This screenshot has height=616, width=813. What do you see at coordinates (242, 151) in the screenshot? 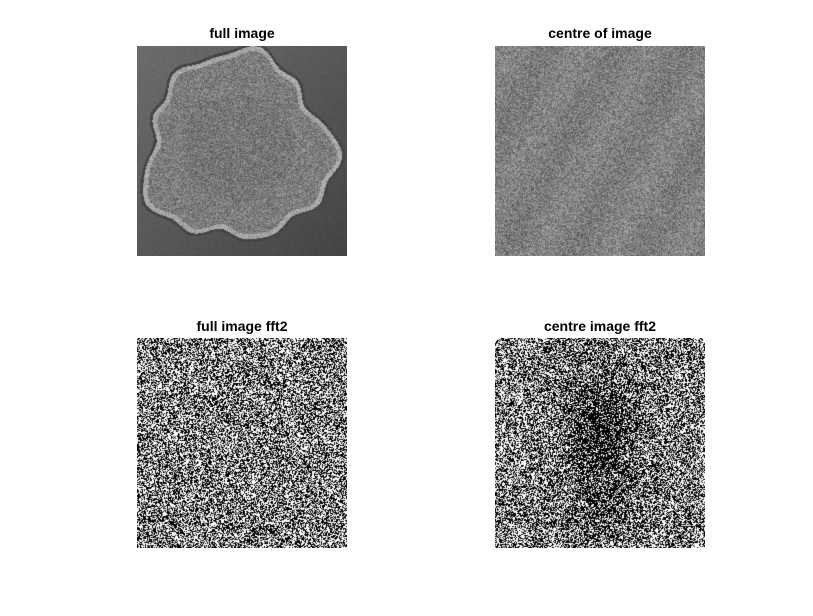
I see `full-image-panel` at bounding box center [242, 151].